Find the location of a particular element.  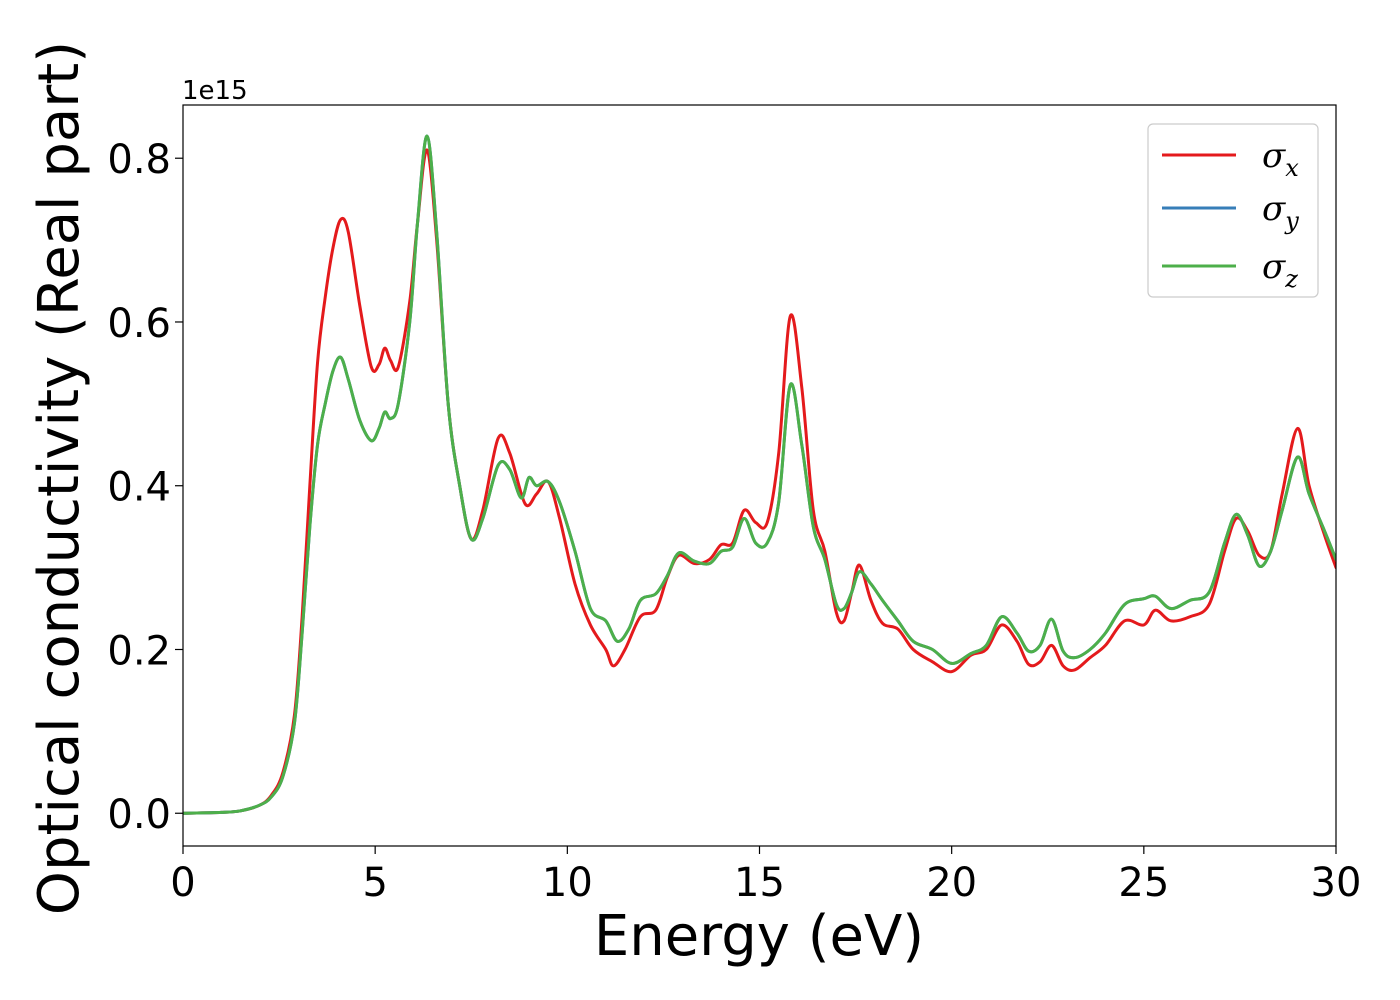

legend-entry-z: σz is located at coordinates (1280, 270).